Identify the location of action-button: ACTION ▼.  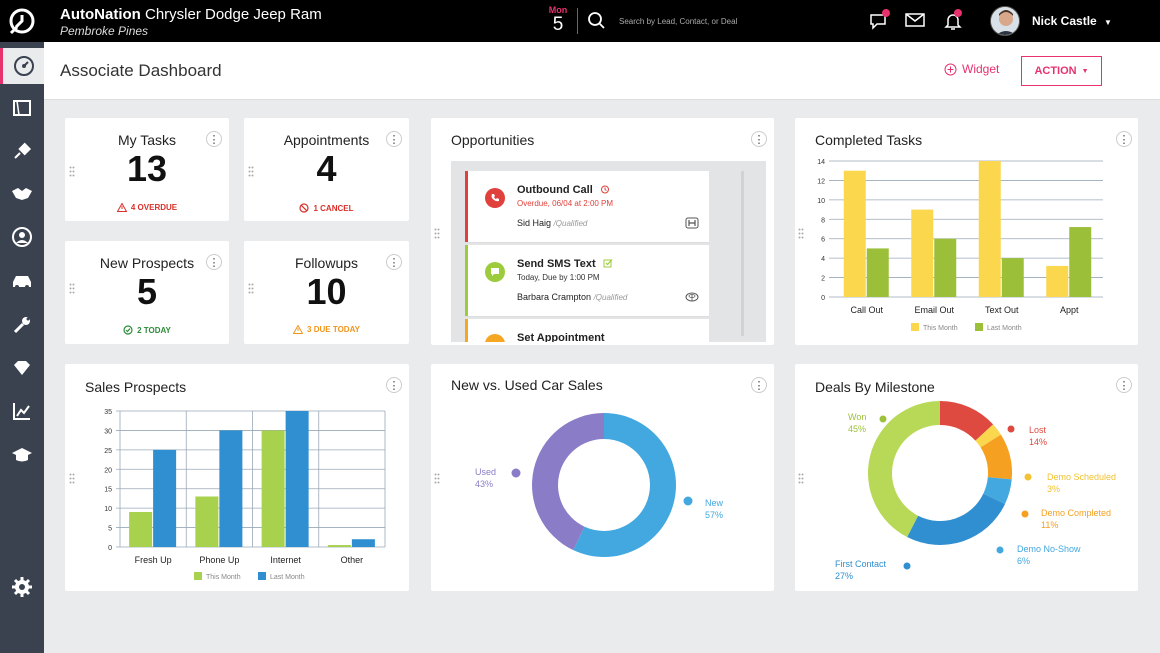
(1061, 71).